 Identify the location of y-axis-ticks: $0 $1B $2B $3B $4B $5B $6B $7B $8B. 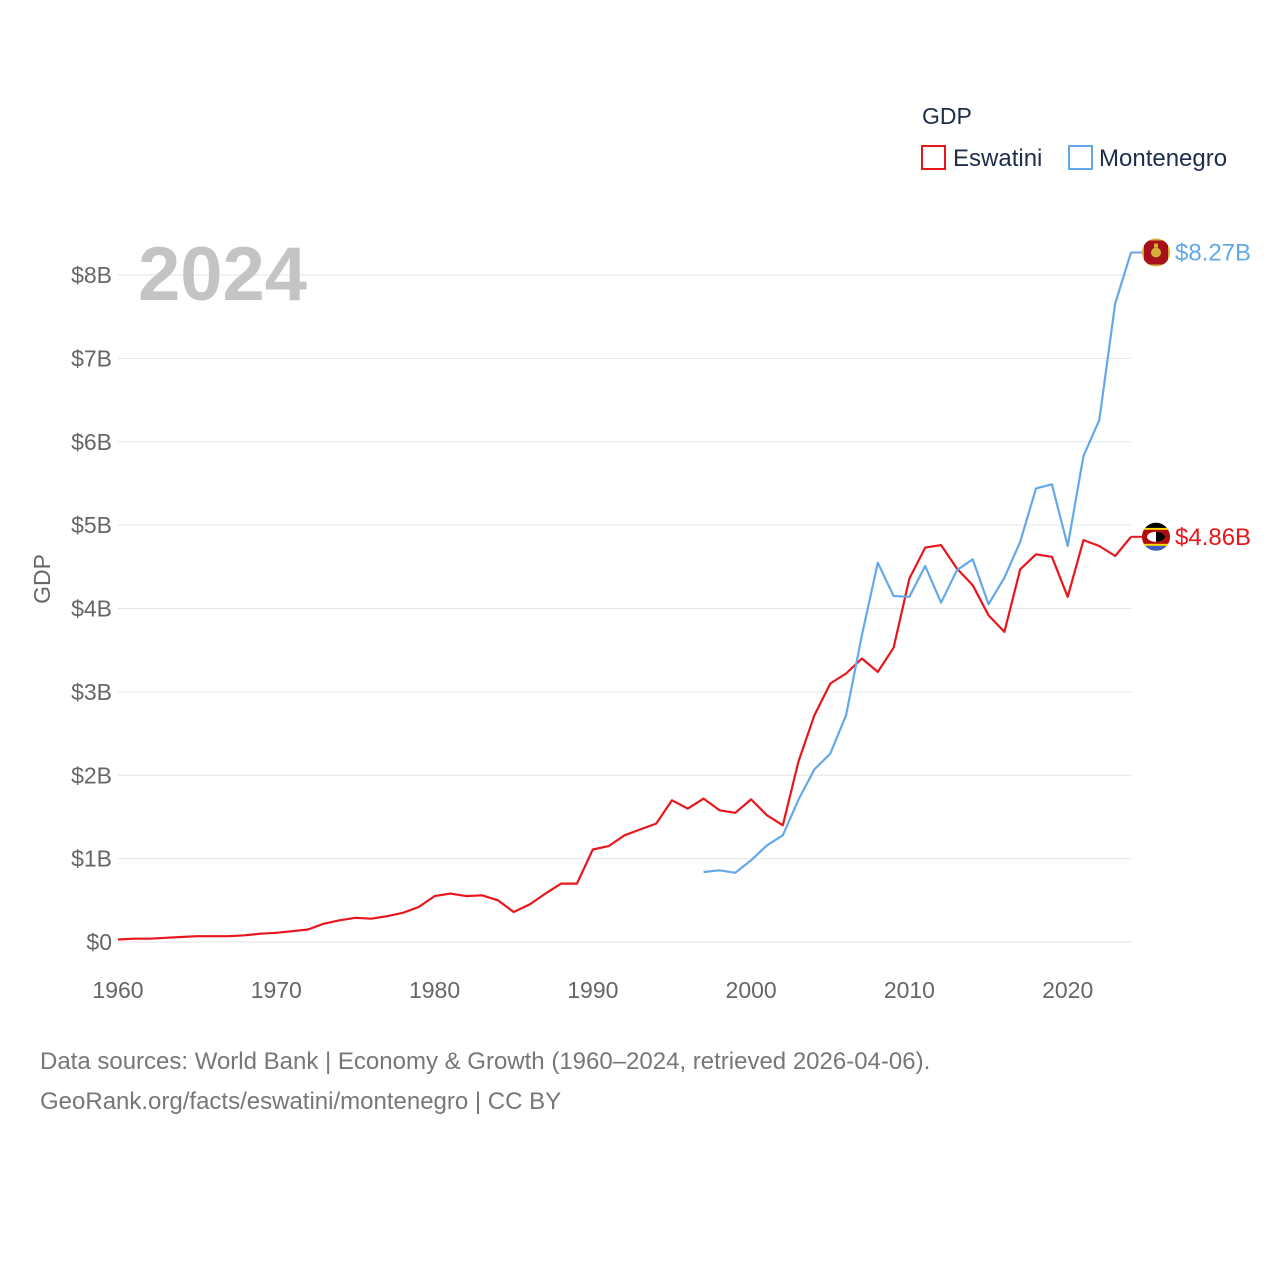
(91, 608).